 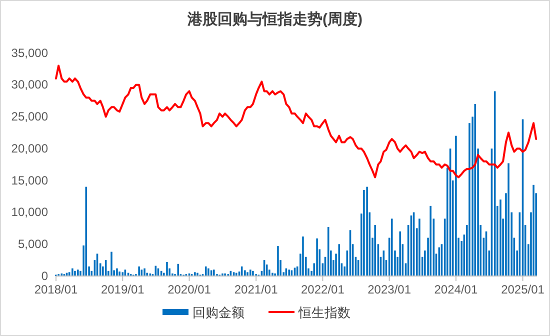 What do you see at coordinates (29, 53) in the screenshot?
I see `y-tick-label: 35,000` at bounding box center [29, 53].